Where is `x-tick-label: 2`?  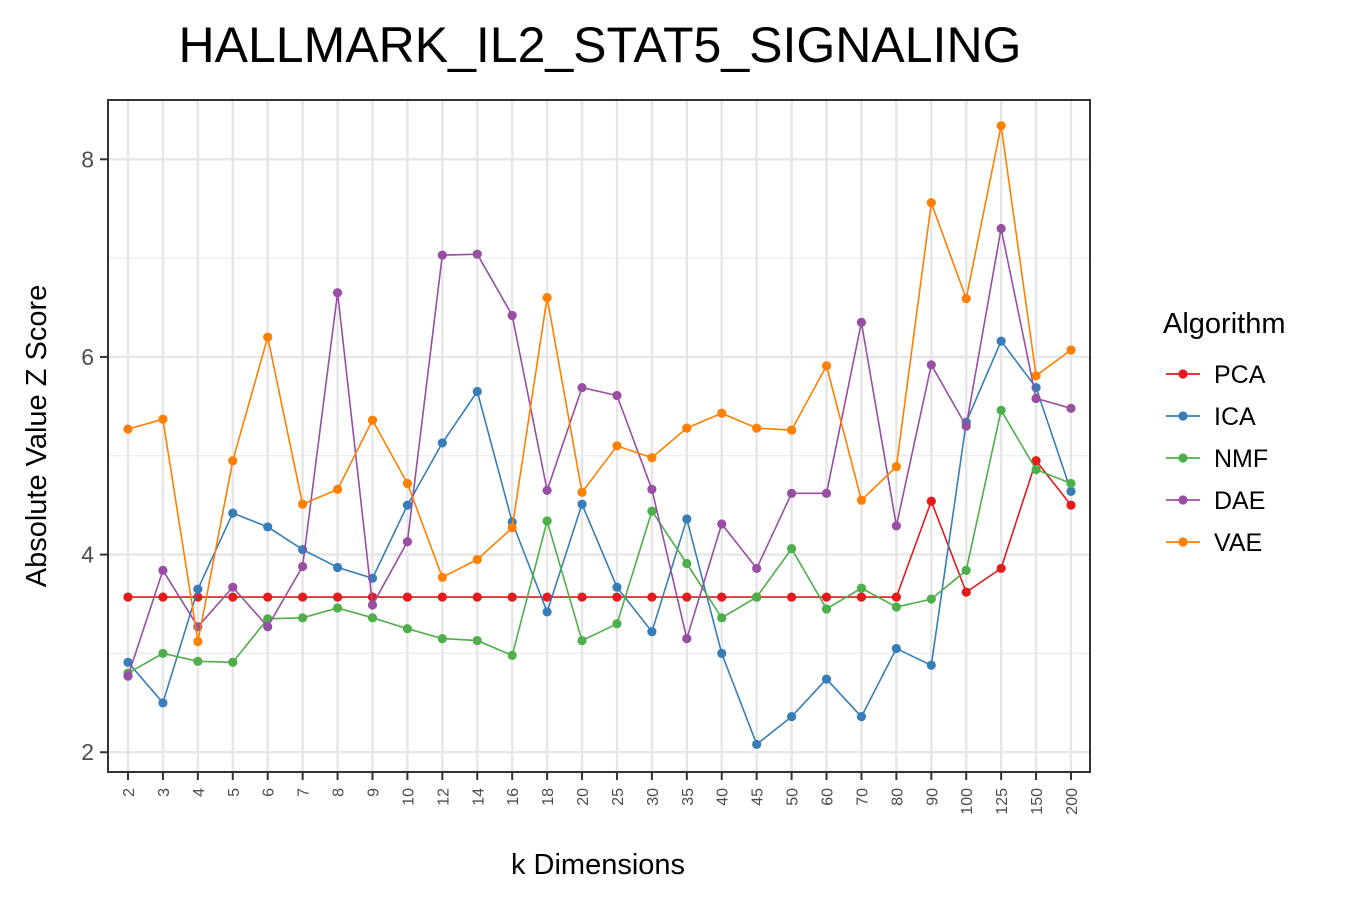
x-tick-label: 2 is located at coordinates (129, 792).